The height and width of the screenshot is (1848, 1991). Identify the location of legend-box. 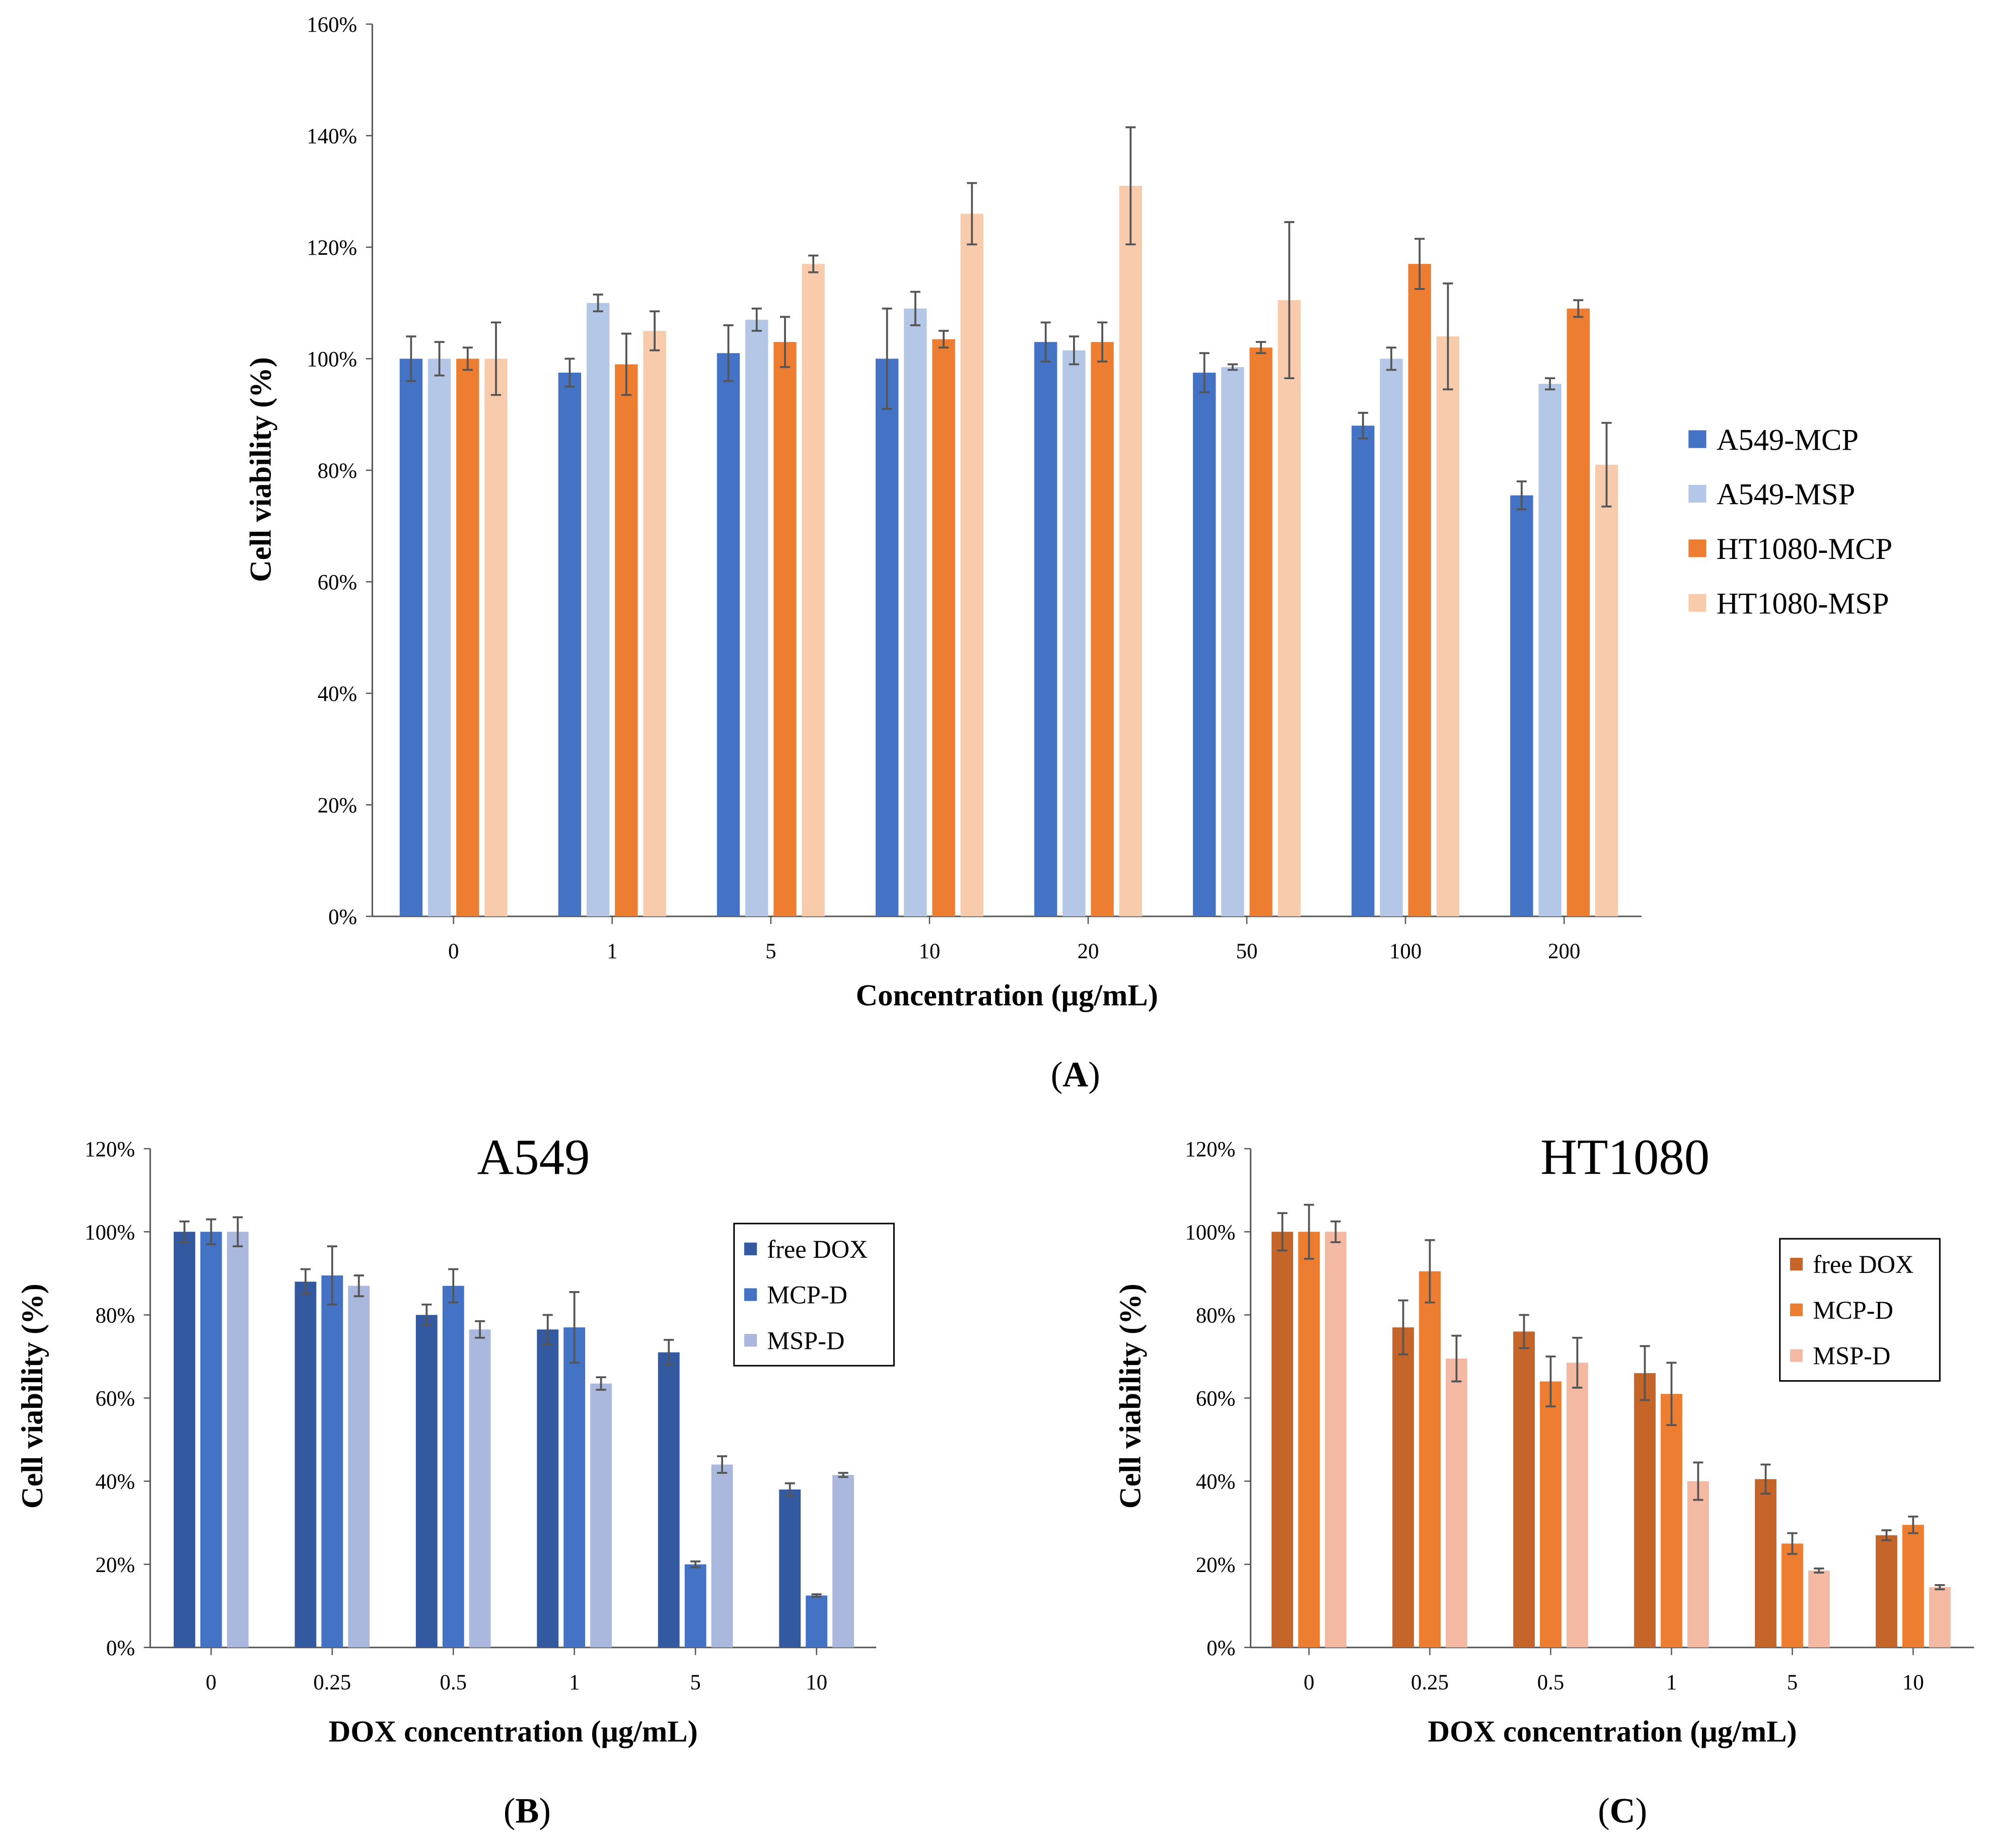
(814, 1295).